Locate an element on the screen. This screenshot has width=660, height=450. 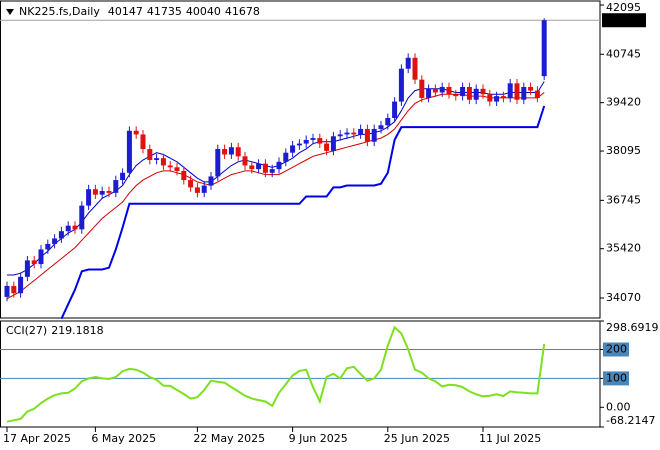
x-tick-label: 9 Jun 2025 is located at coordinates (318, 438).